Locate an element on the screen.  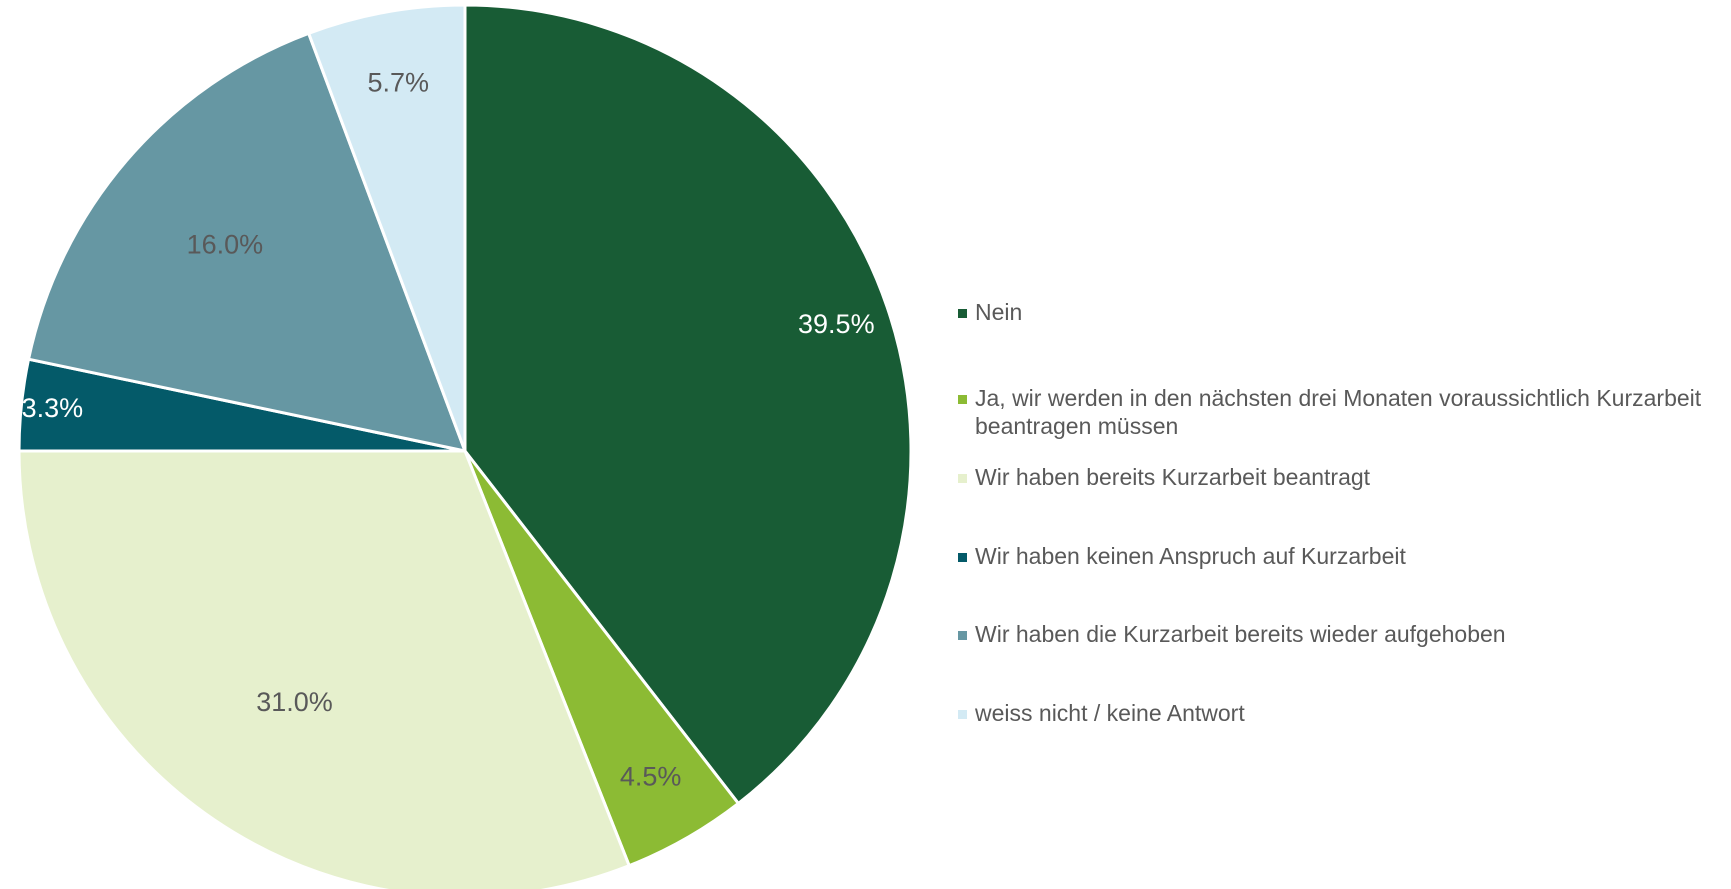
legend-item: Wir haben keinen Anspruch auf Kurzarbeit is located at coordinates (1182, 556).